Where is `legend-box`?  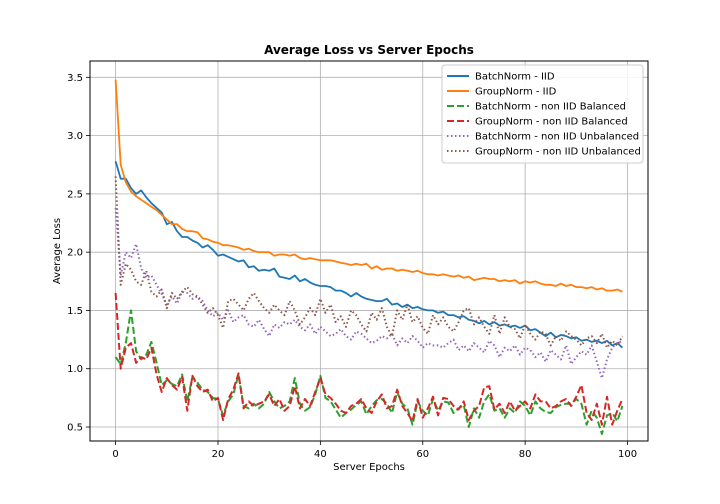 legend-box is located at coordinates (542, 114).